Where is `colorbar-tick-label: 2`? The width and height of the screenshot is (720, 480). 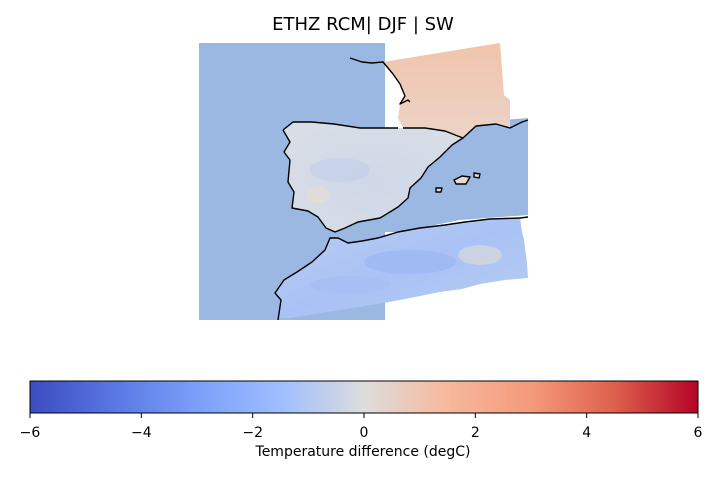
colorbar-tick-label: 2 is located at coordinates (475, 433).